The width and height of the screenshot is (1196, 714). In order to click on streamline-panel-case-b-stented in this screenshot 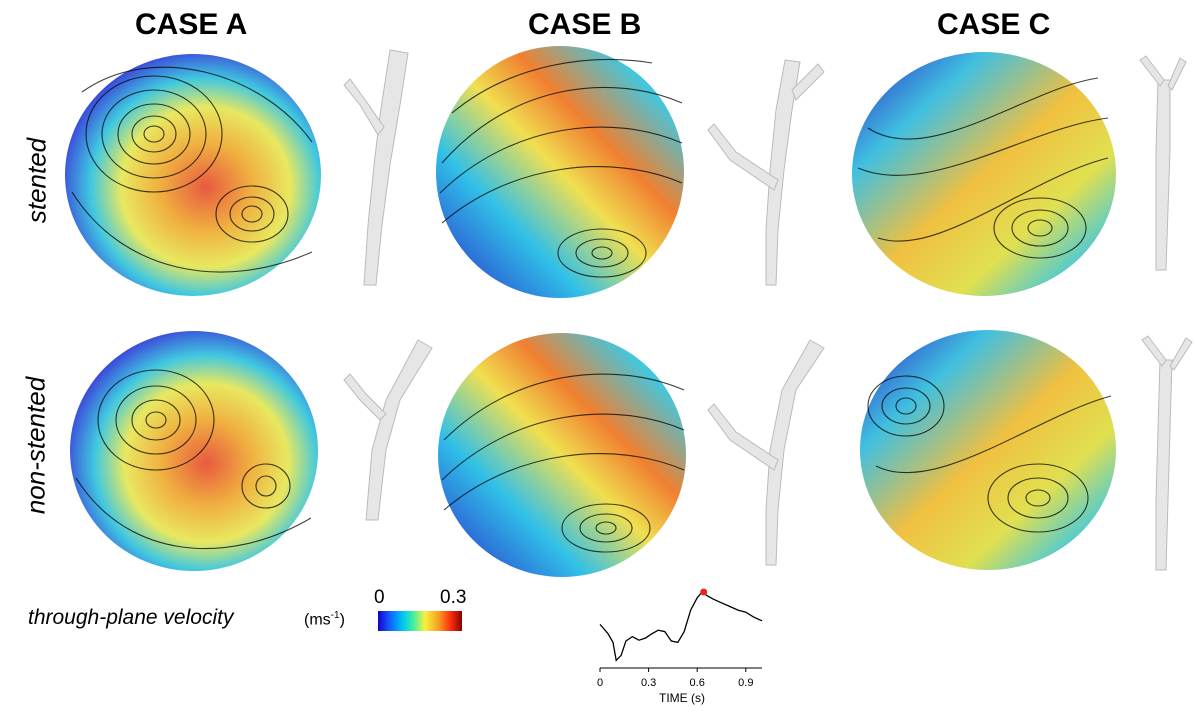, I will do `click(560, 172)`.